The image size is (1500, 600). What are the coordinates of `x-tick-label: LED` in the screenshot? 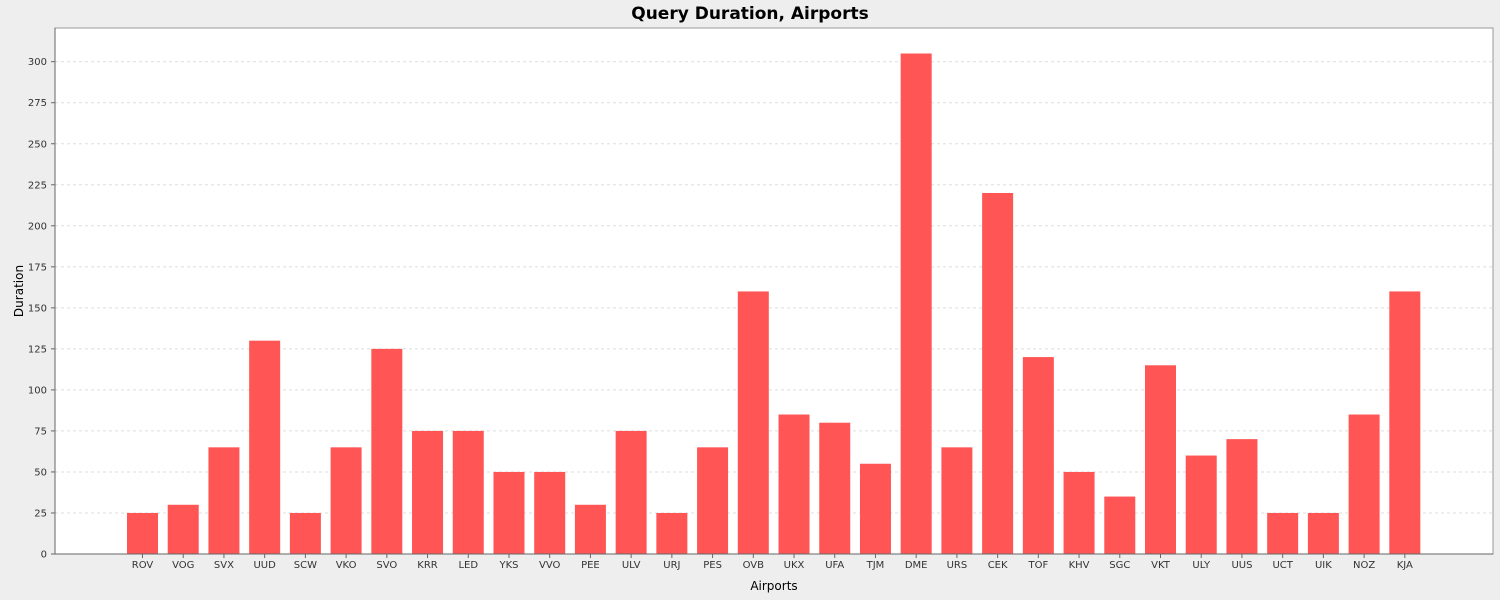 It's located at (468, 565).